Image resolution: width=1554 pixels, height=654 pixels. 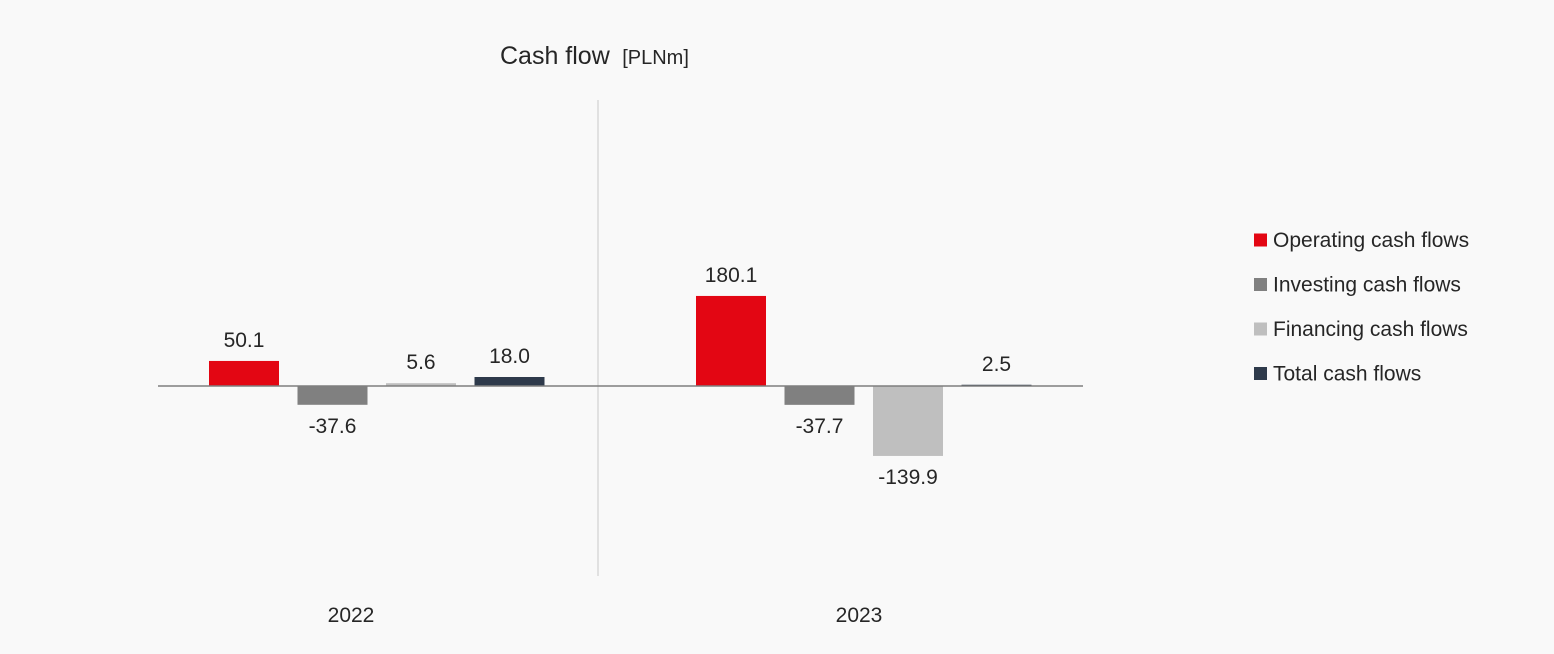 What do you see at coordinates (820, 426) in the screenshot?
I see `data-label-investing-cash-flows-2023: -37.7` at bounding box center [820, 426].